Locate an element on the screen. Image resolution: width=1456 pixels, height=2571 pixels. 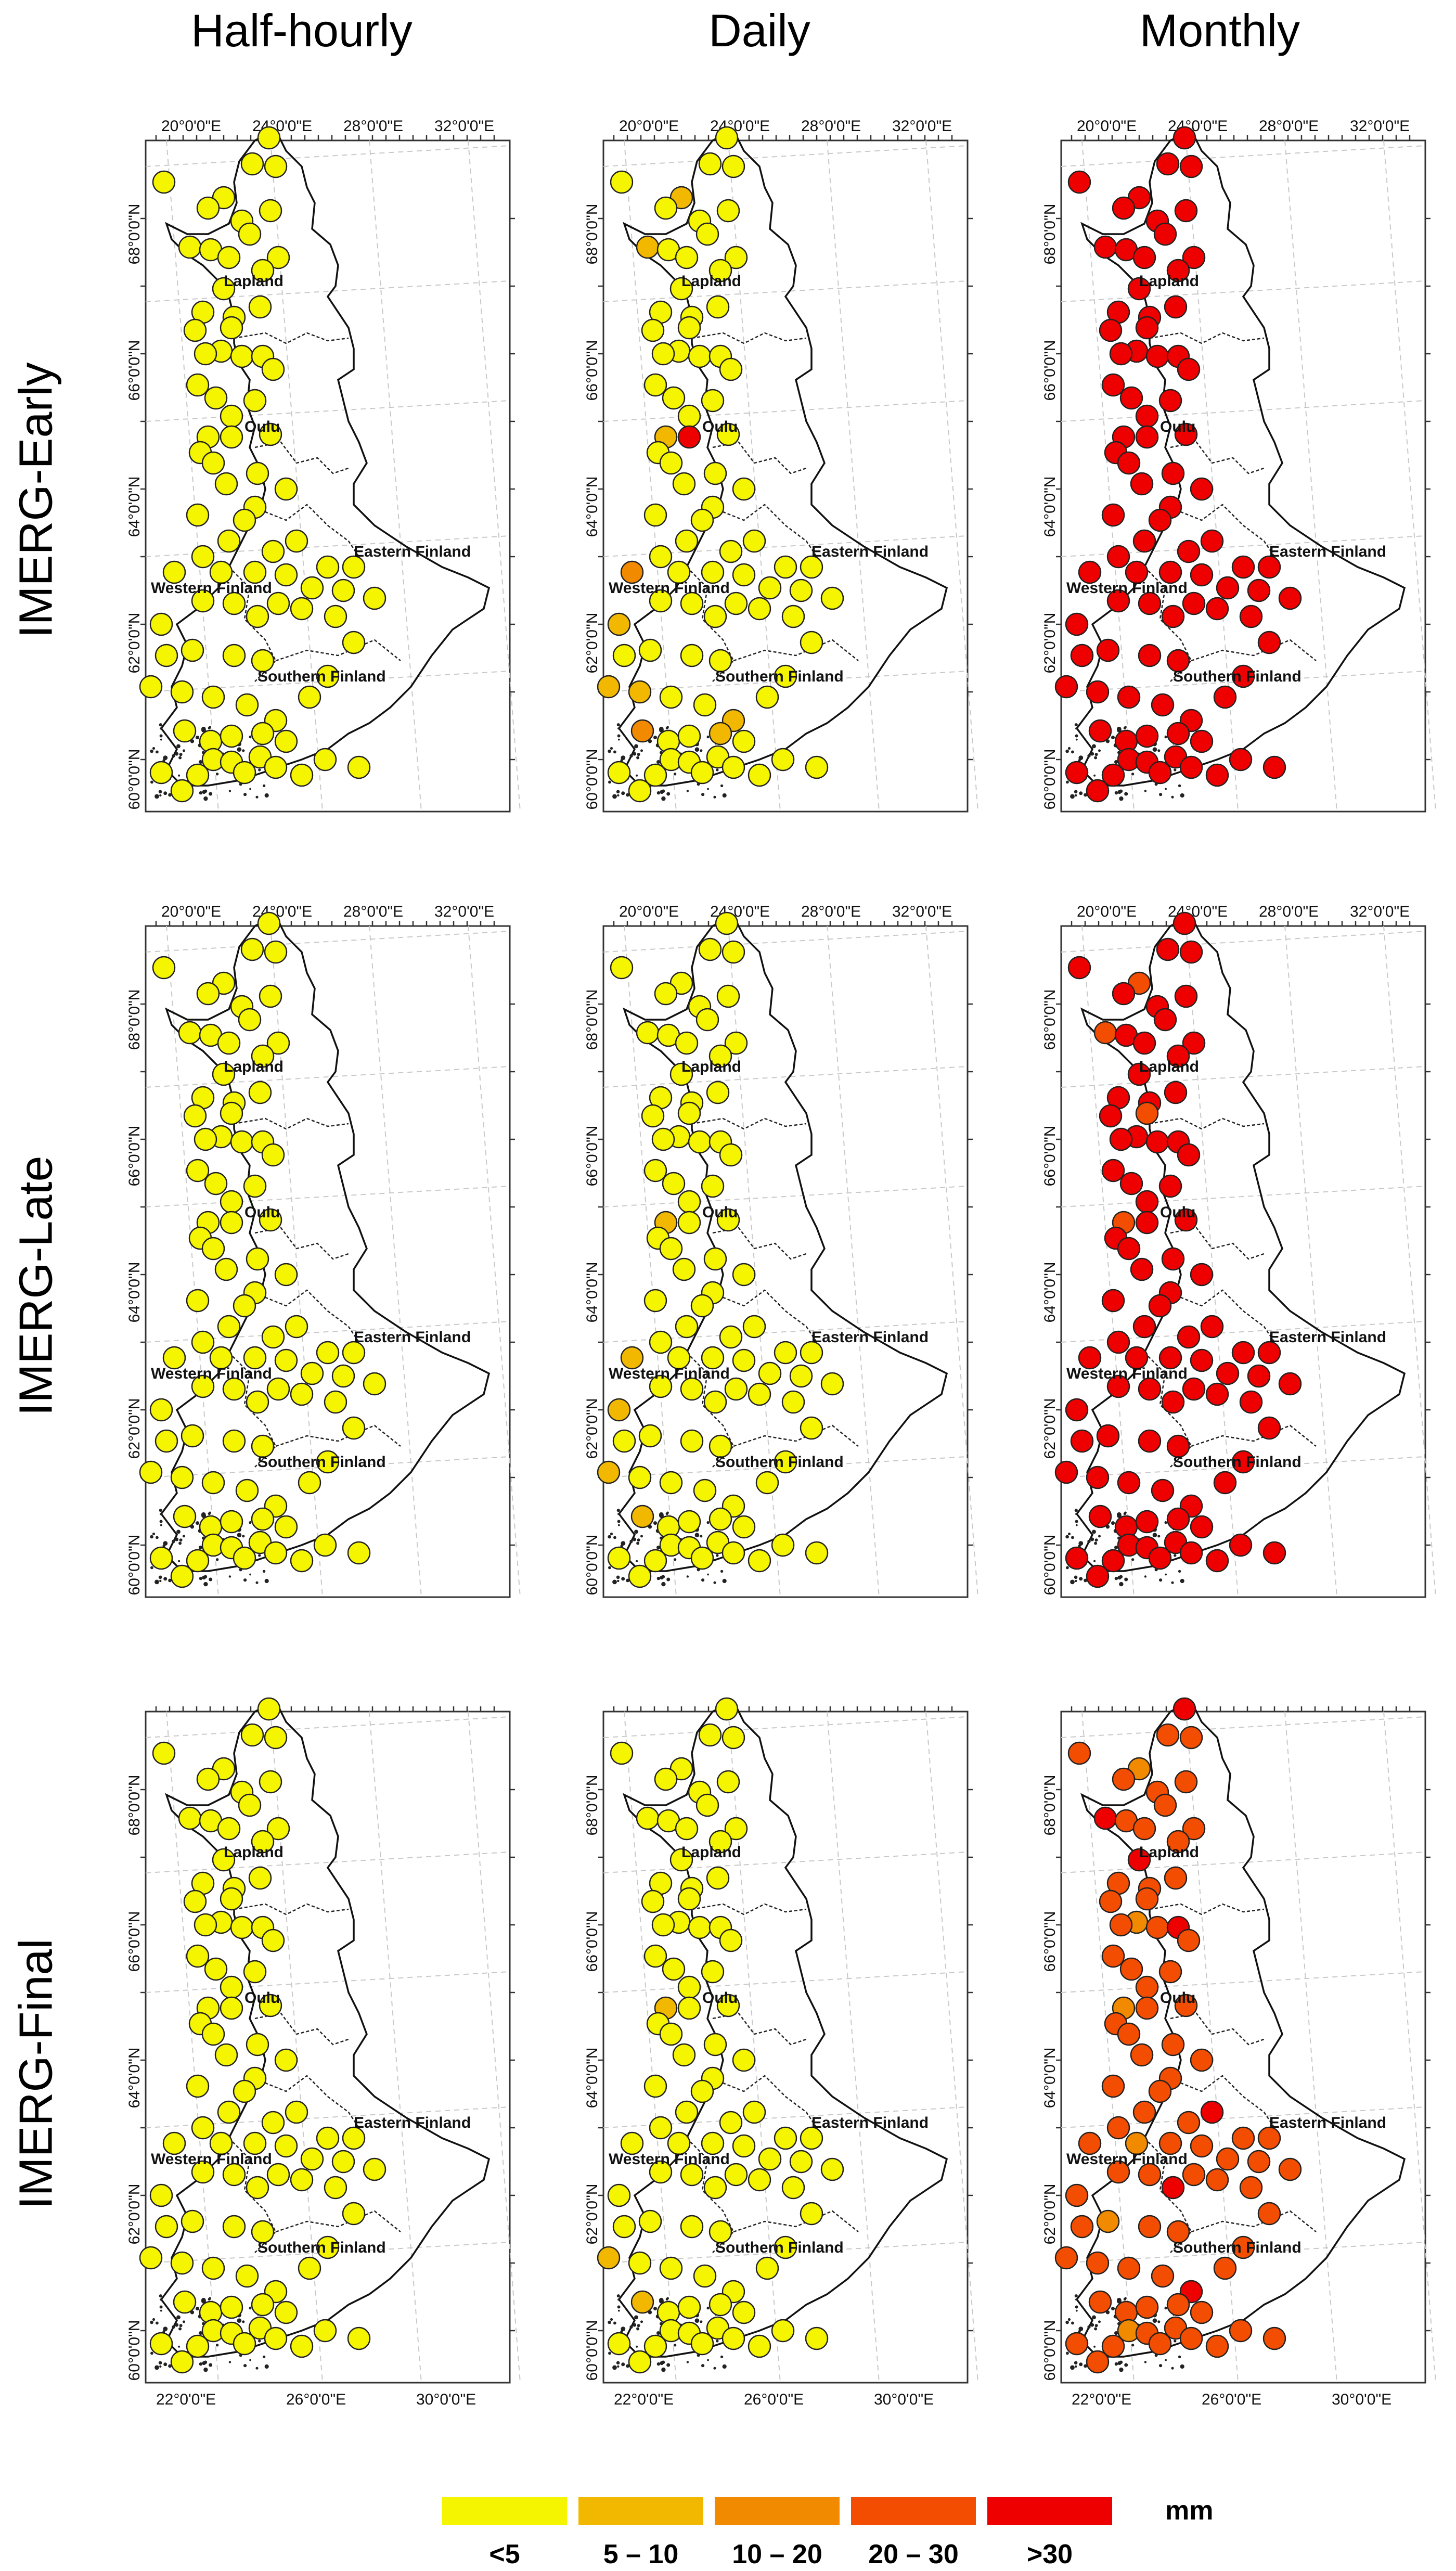
region-label: Oulu is located at coordinates (1178, 426).